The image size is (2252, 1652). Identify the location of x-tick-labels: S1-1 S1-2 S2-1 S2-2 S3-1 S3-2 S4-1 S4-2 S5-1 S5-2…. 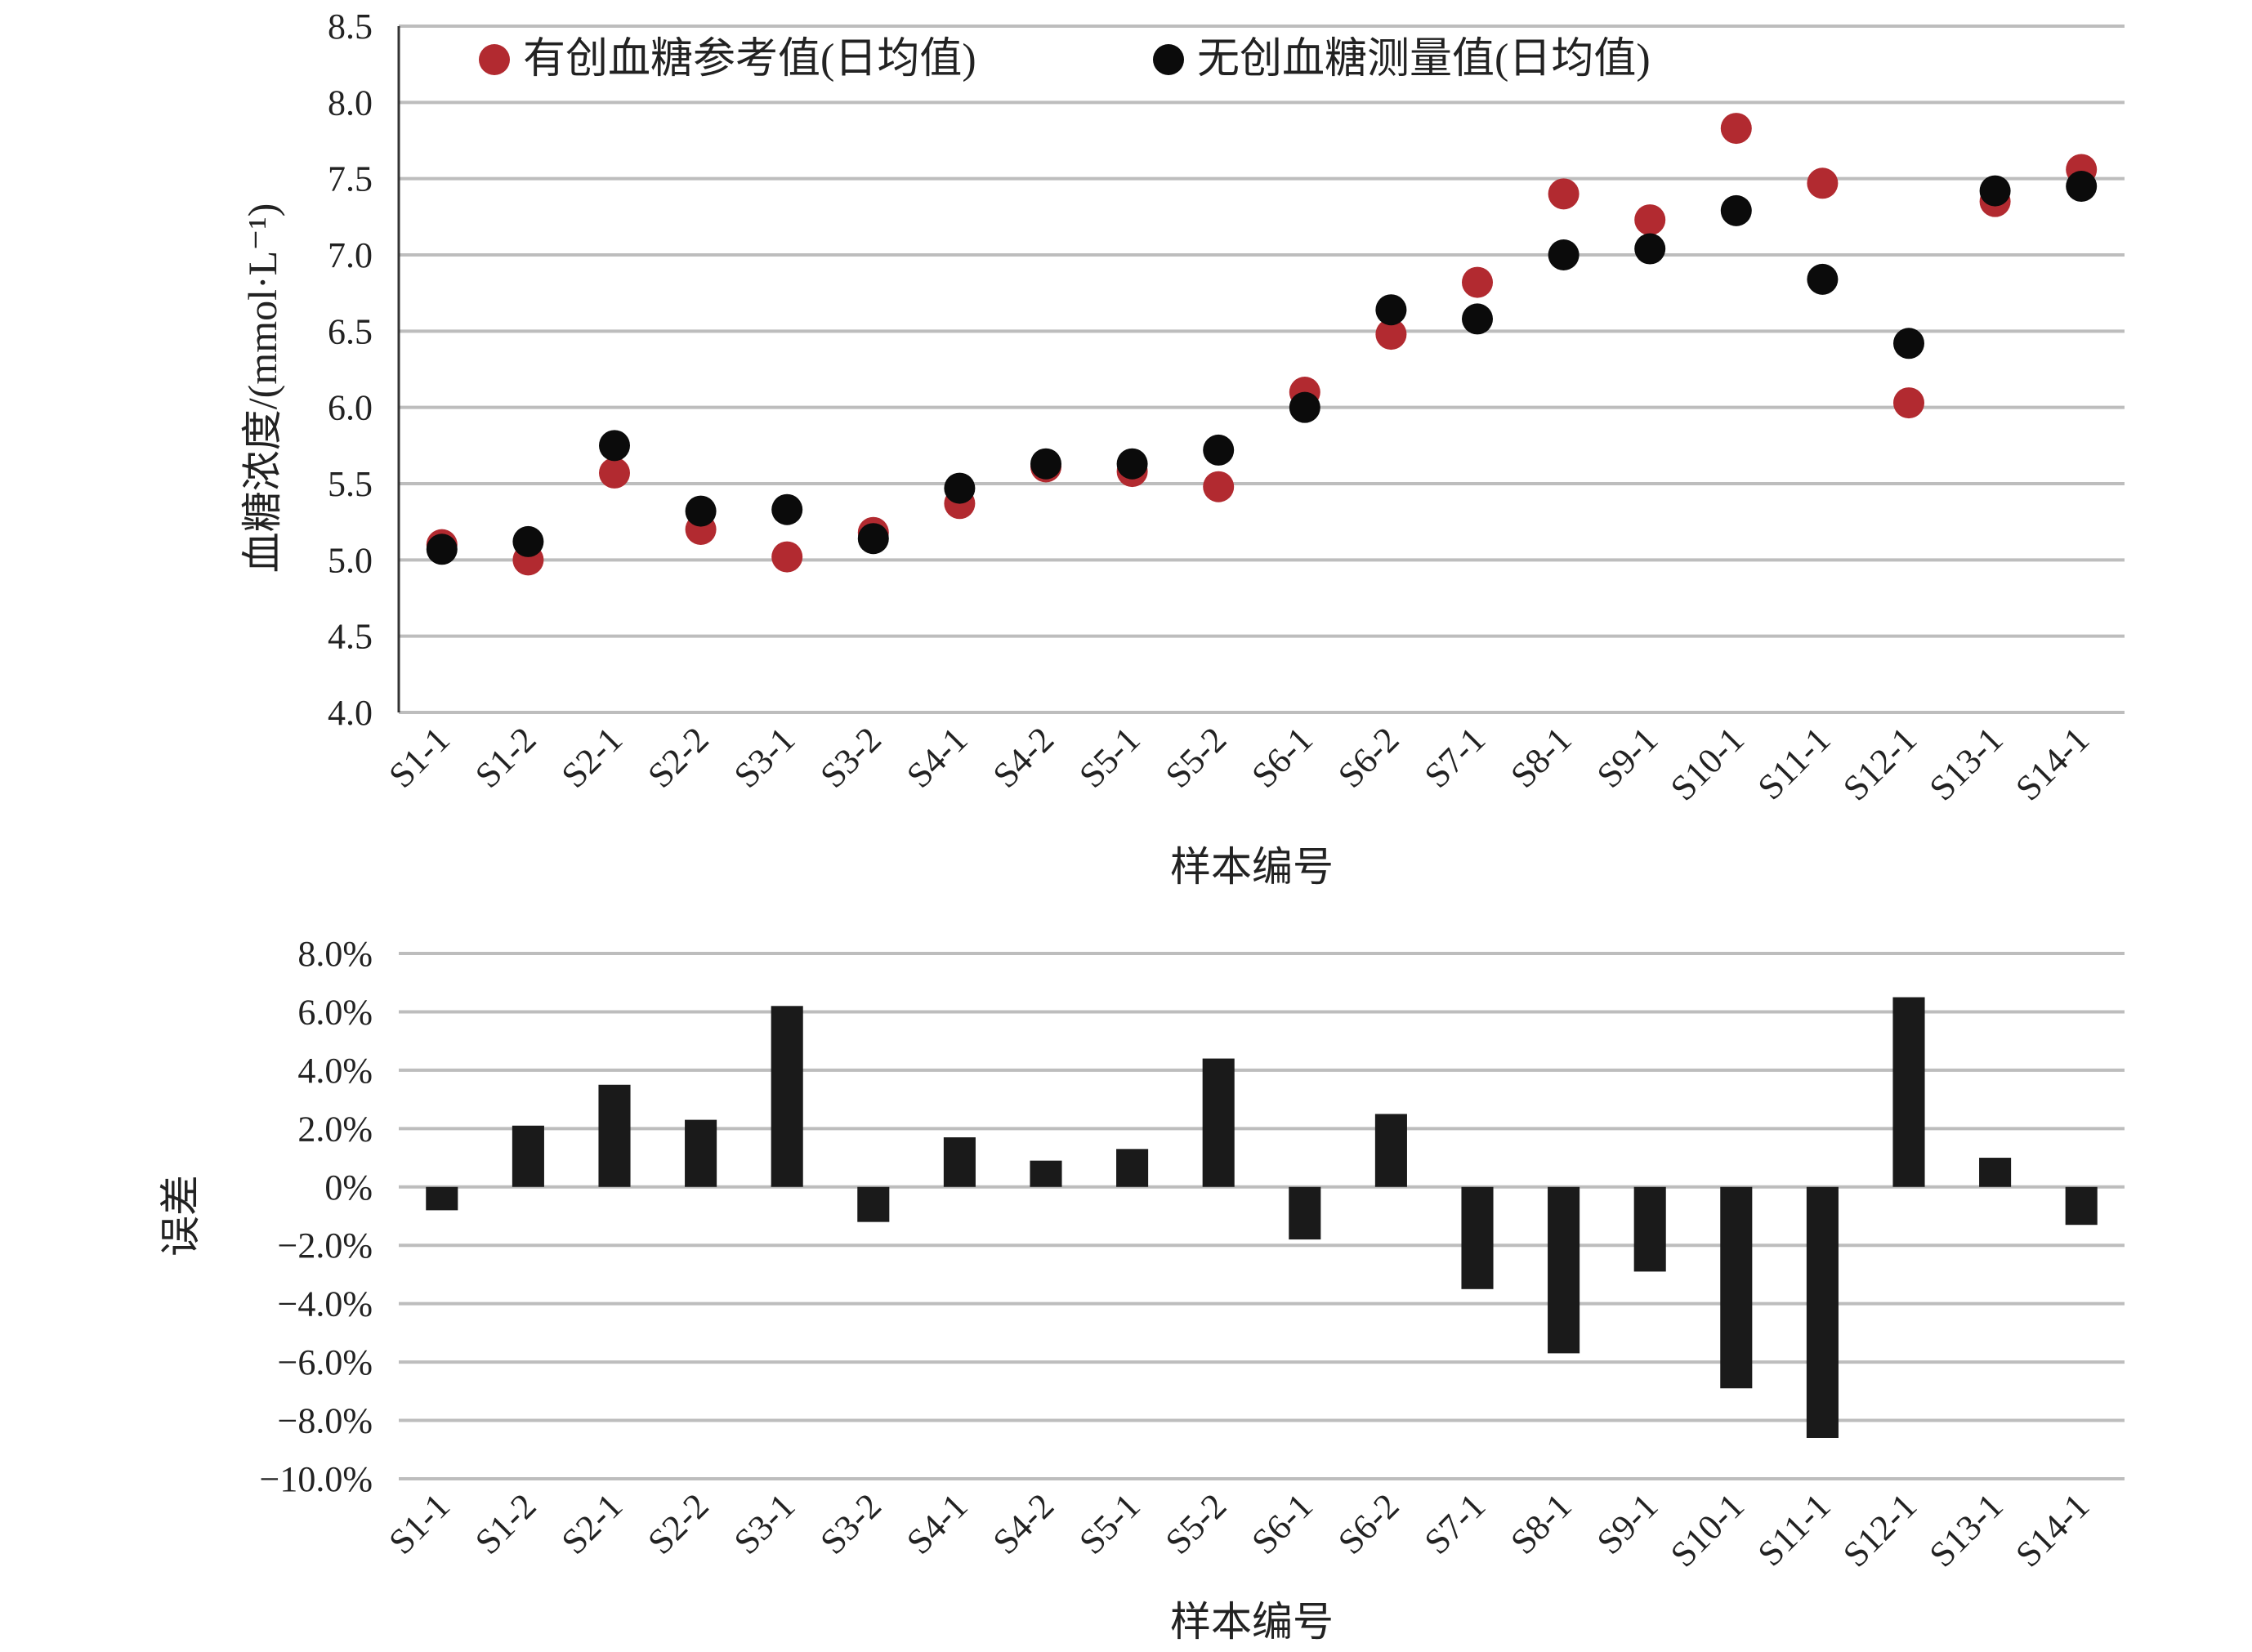
(1239, 1529).